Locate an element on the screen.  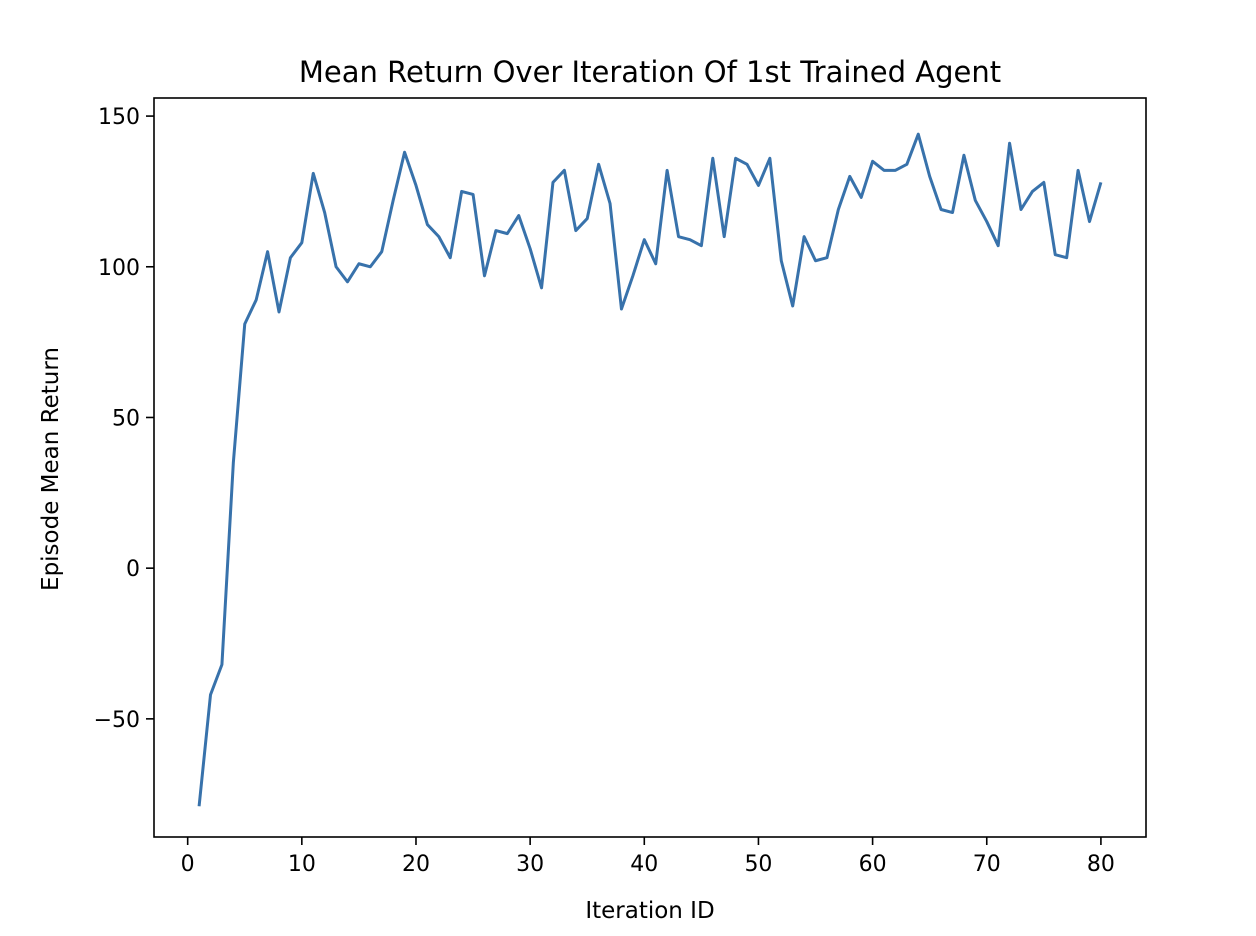
x-tick-label: 60 is located at coordinates (873, 864).